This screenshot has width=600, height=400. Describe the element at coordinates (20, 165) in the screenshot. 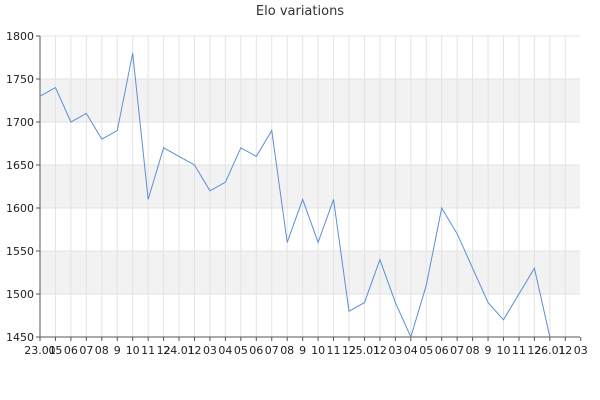

I see `y-tick-label: 1650` at that location.